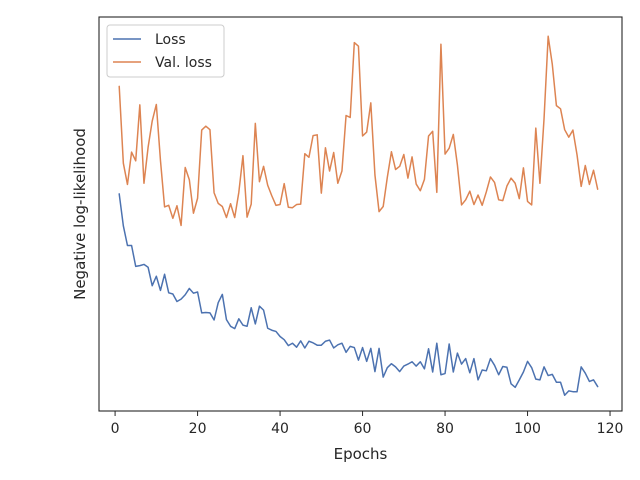 This screenshot has width=640, height=480. Describe the element at coordinates (115, 429) in the screenshot. I see `x-tick-label: 0` at that location.